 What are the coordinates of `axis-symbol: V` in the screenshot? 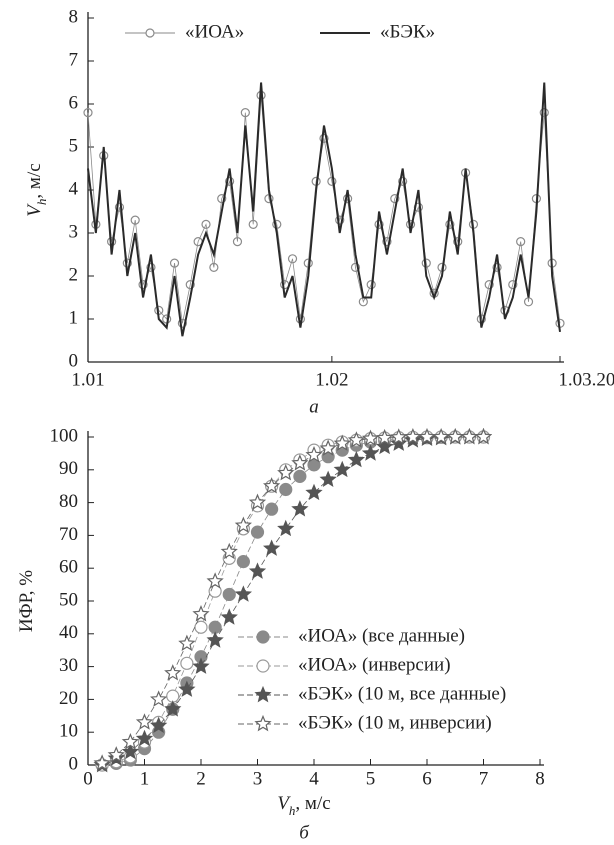 It's located at (34, 210).